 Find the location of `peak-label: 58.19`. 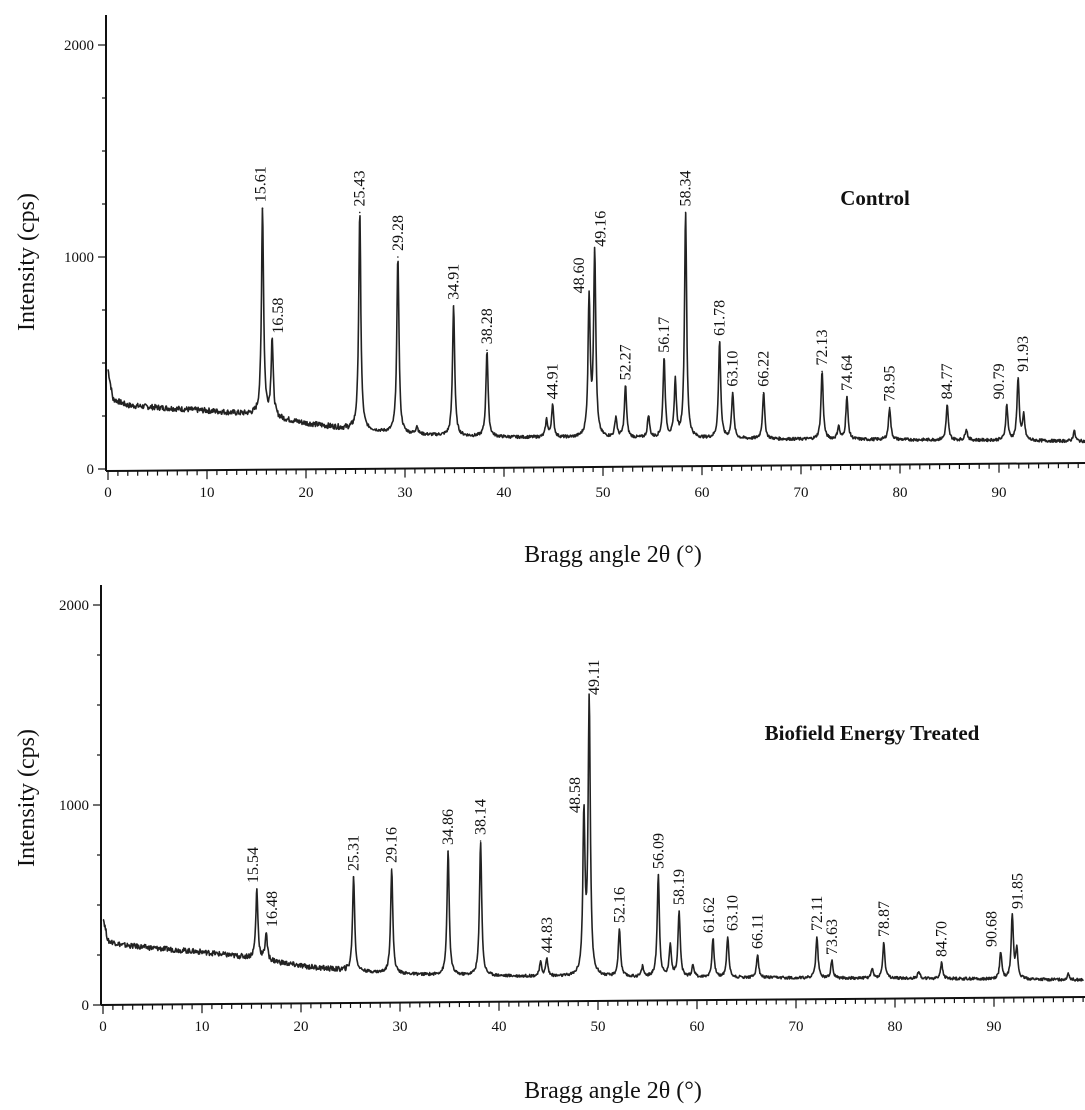

peak-label: 58.19 is located at coordinates (679, 887).